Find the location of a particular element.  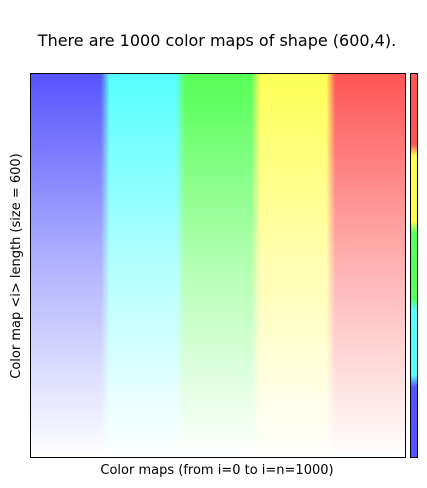

colorbar-fill is located at coordinates (413, 265).